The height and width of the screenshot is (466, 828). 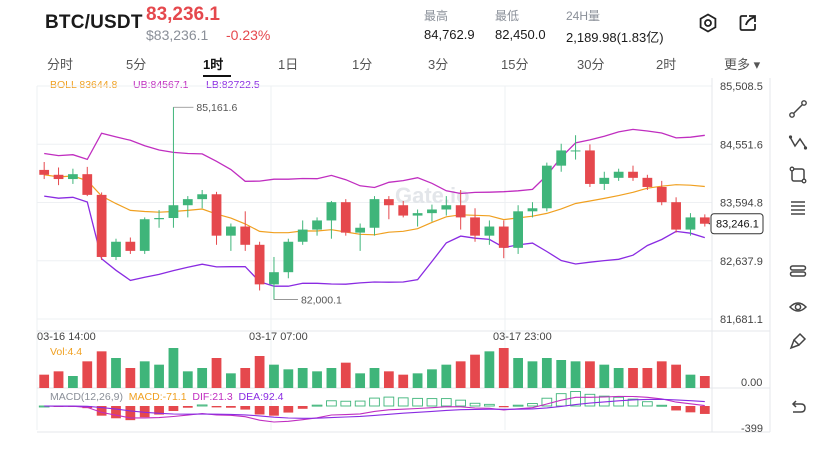 I want to click on trendline-icon, so click(x=798, y=109).